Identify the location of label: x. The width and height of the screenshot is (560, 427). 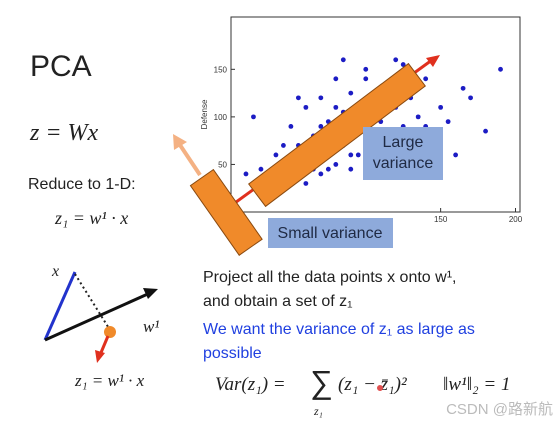
(55, 271).